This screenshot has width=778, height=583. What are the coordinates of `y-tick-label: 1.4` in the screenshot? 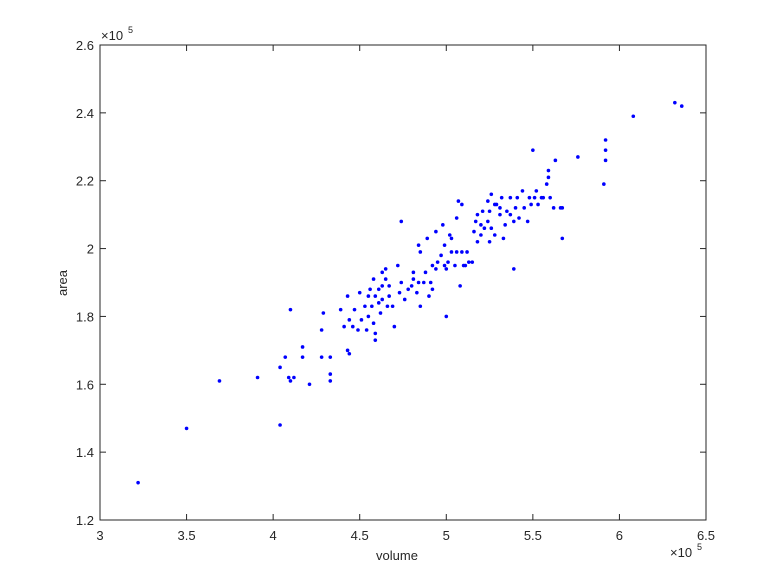 It's located at (85, 452).